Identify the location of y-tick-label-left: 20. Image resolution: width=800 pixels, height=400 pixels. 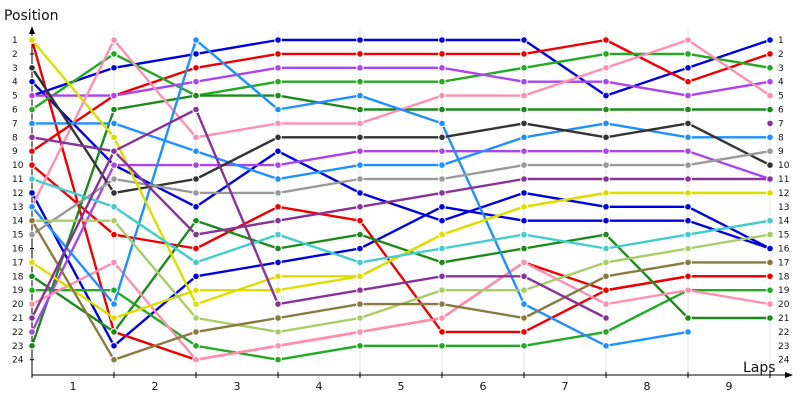
(18, 305).